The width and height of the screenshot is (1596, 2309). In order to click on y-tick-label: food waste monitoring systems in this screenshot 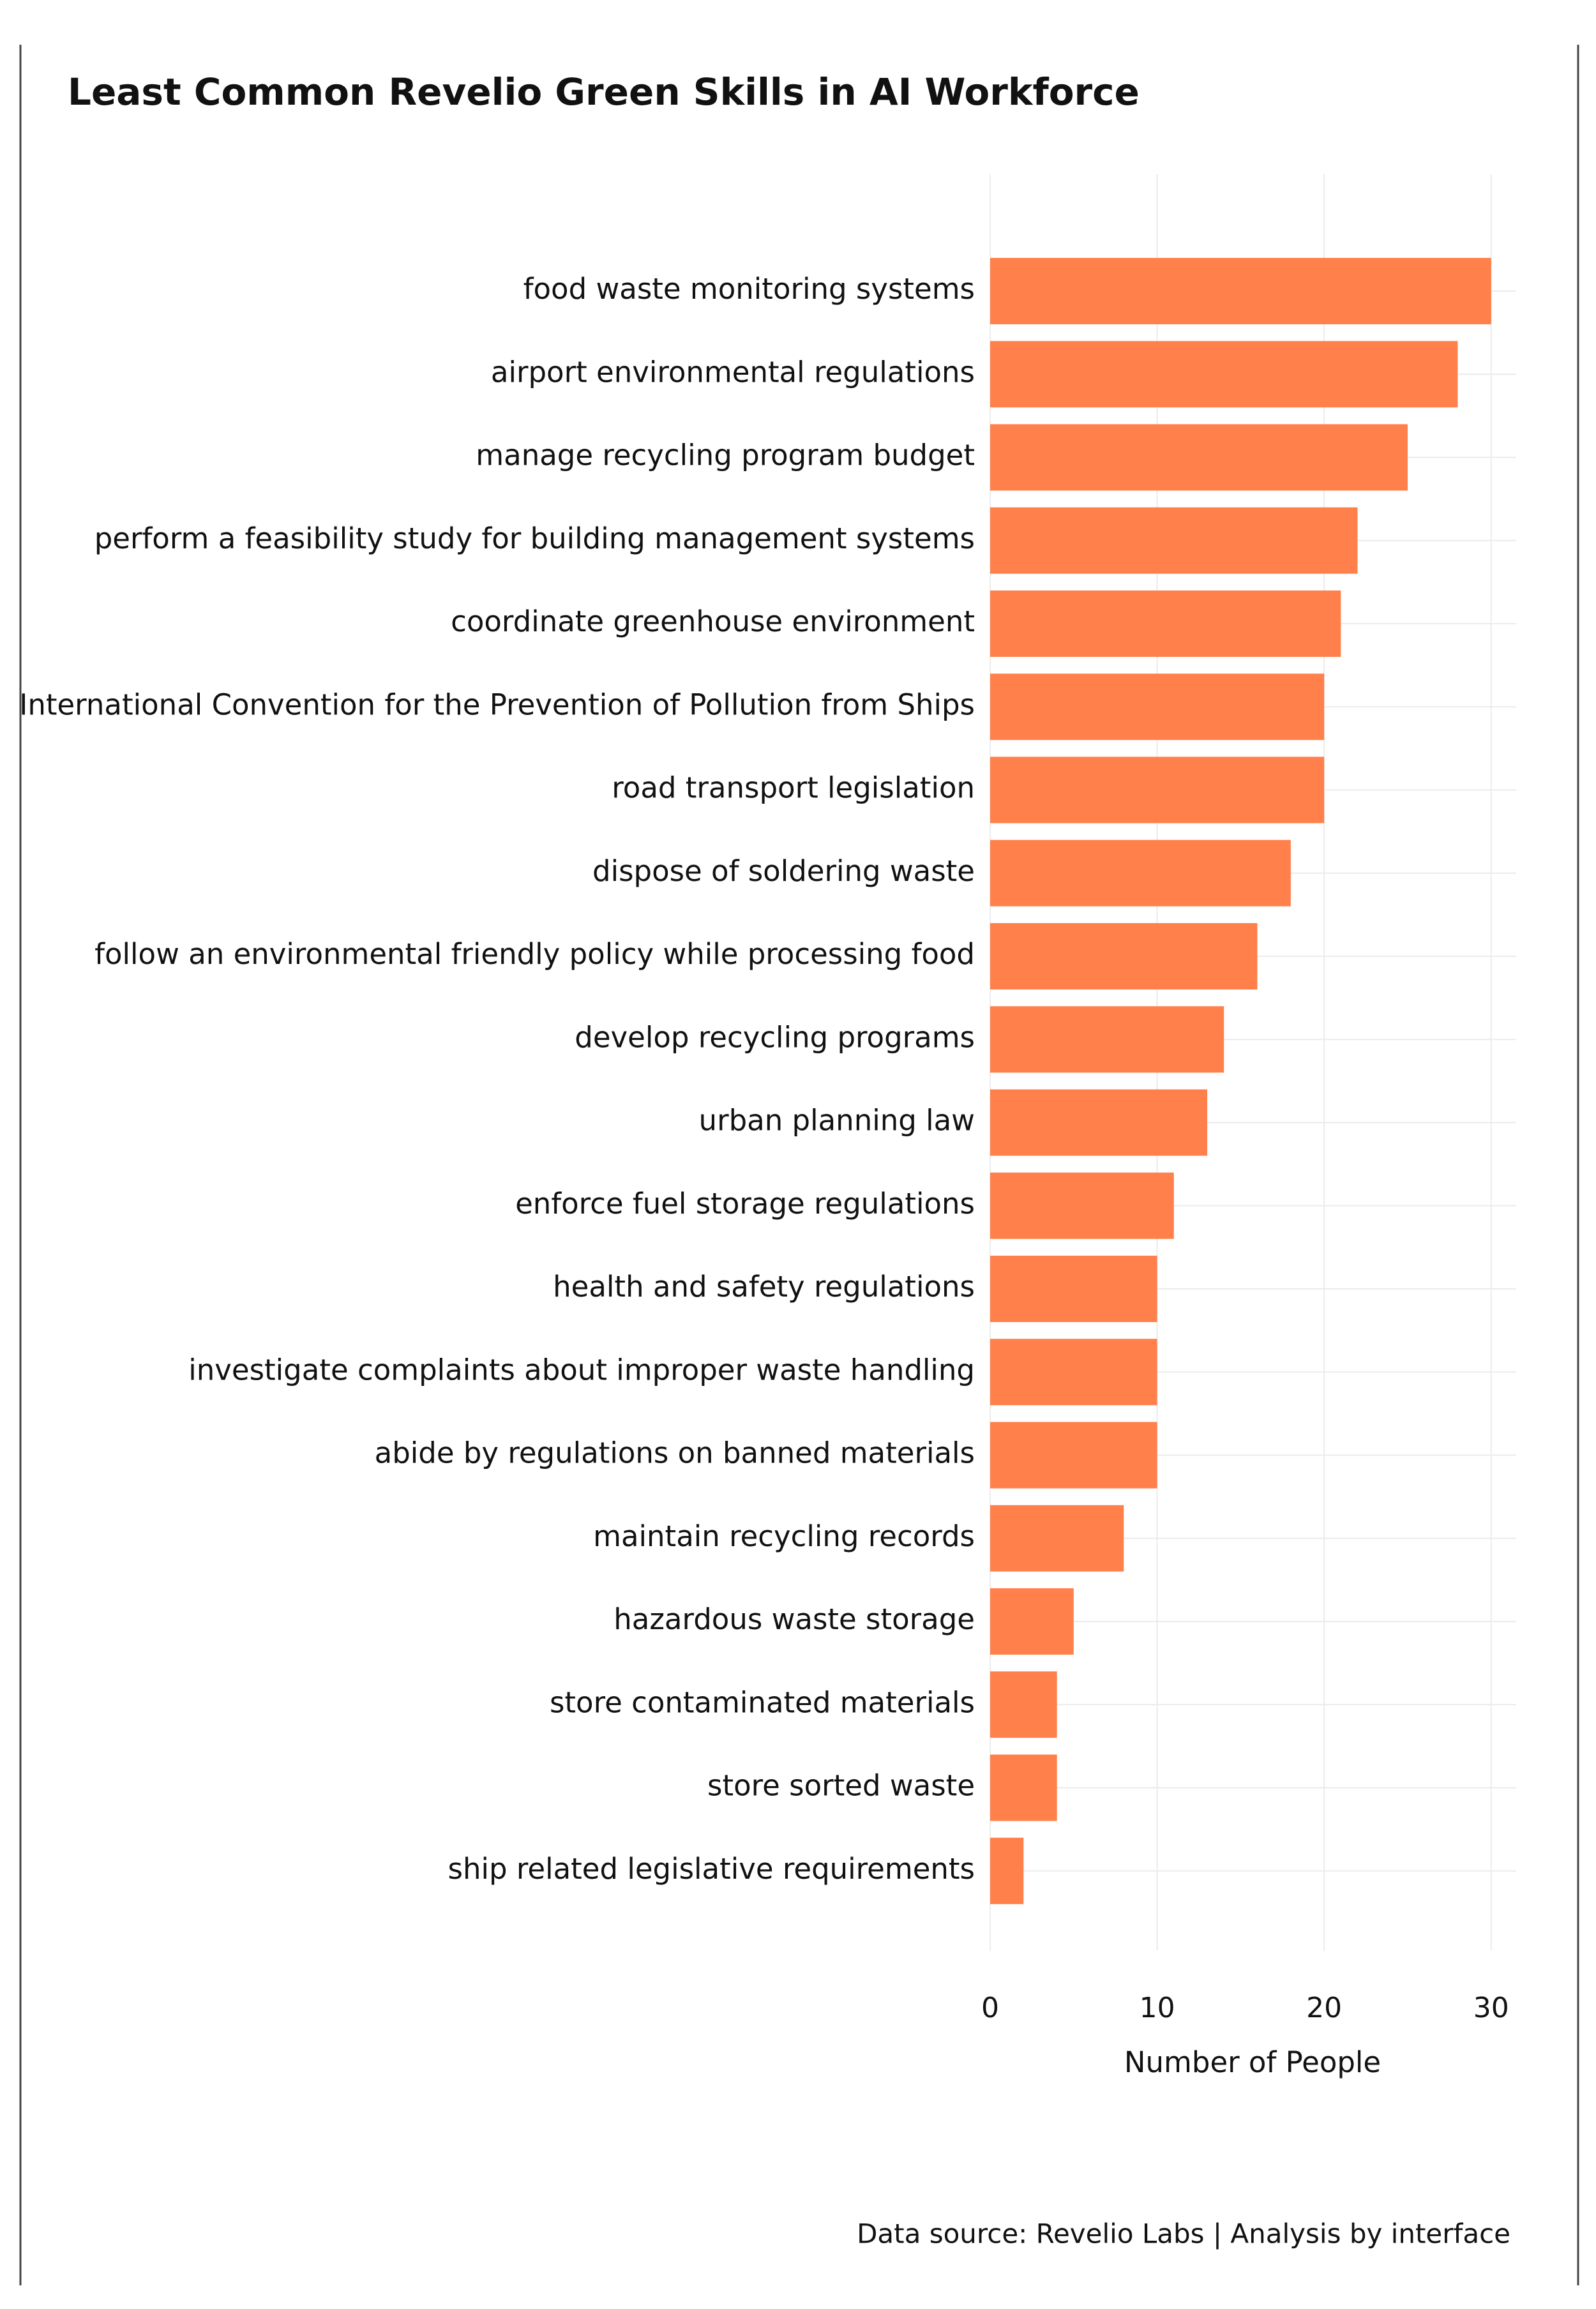, I will do `click(749, 289)`.